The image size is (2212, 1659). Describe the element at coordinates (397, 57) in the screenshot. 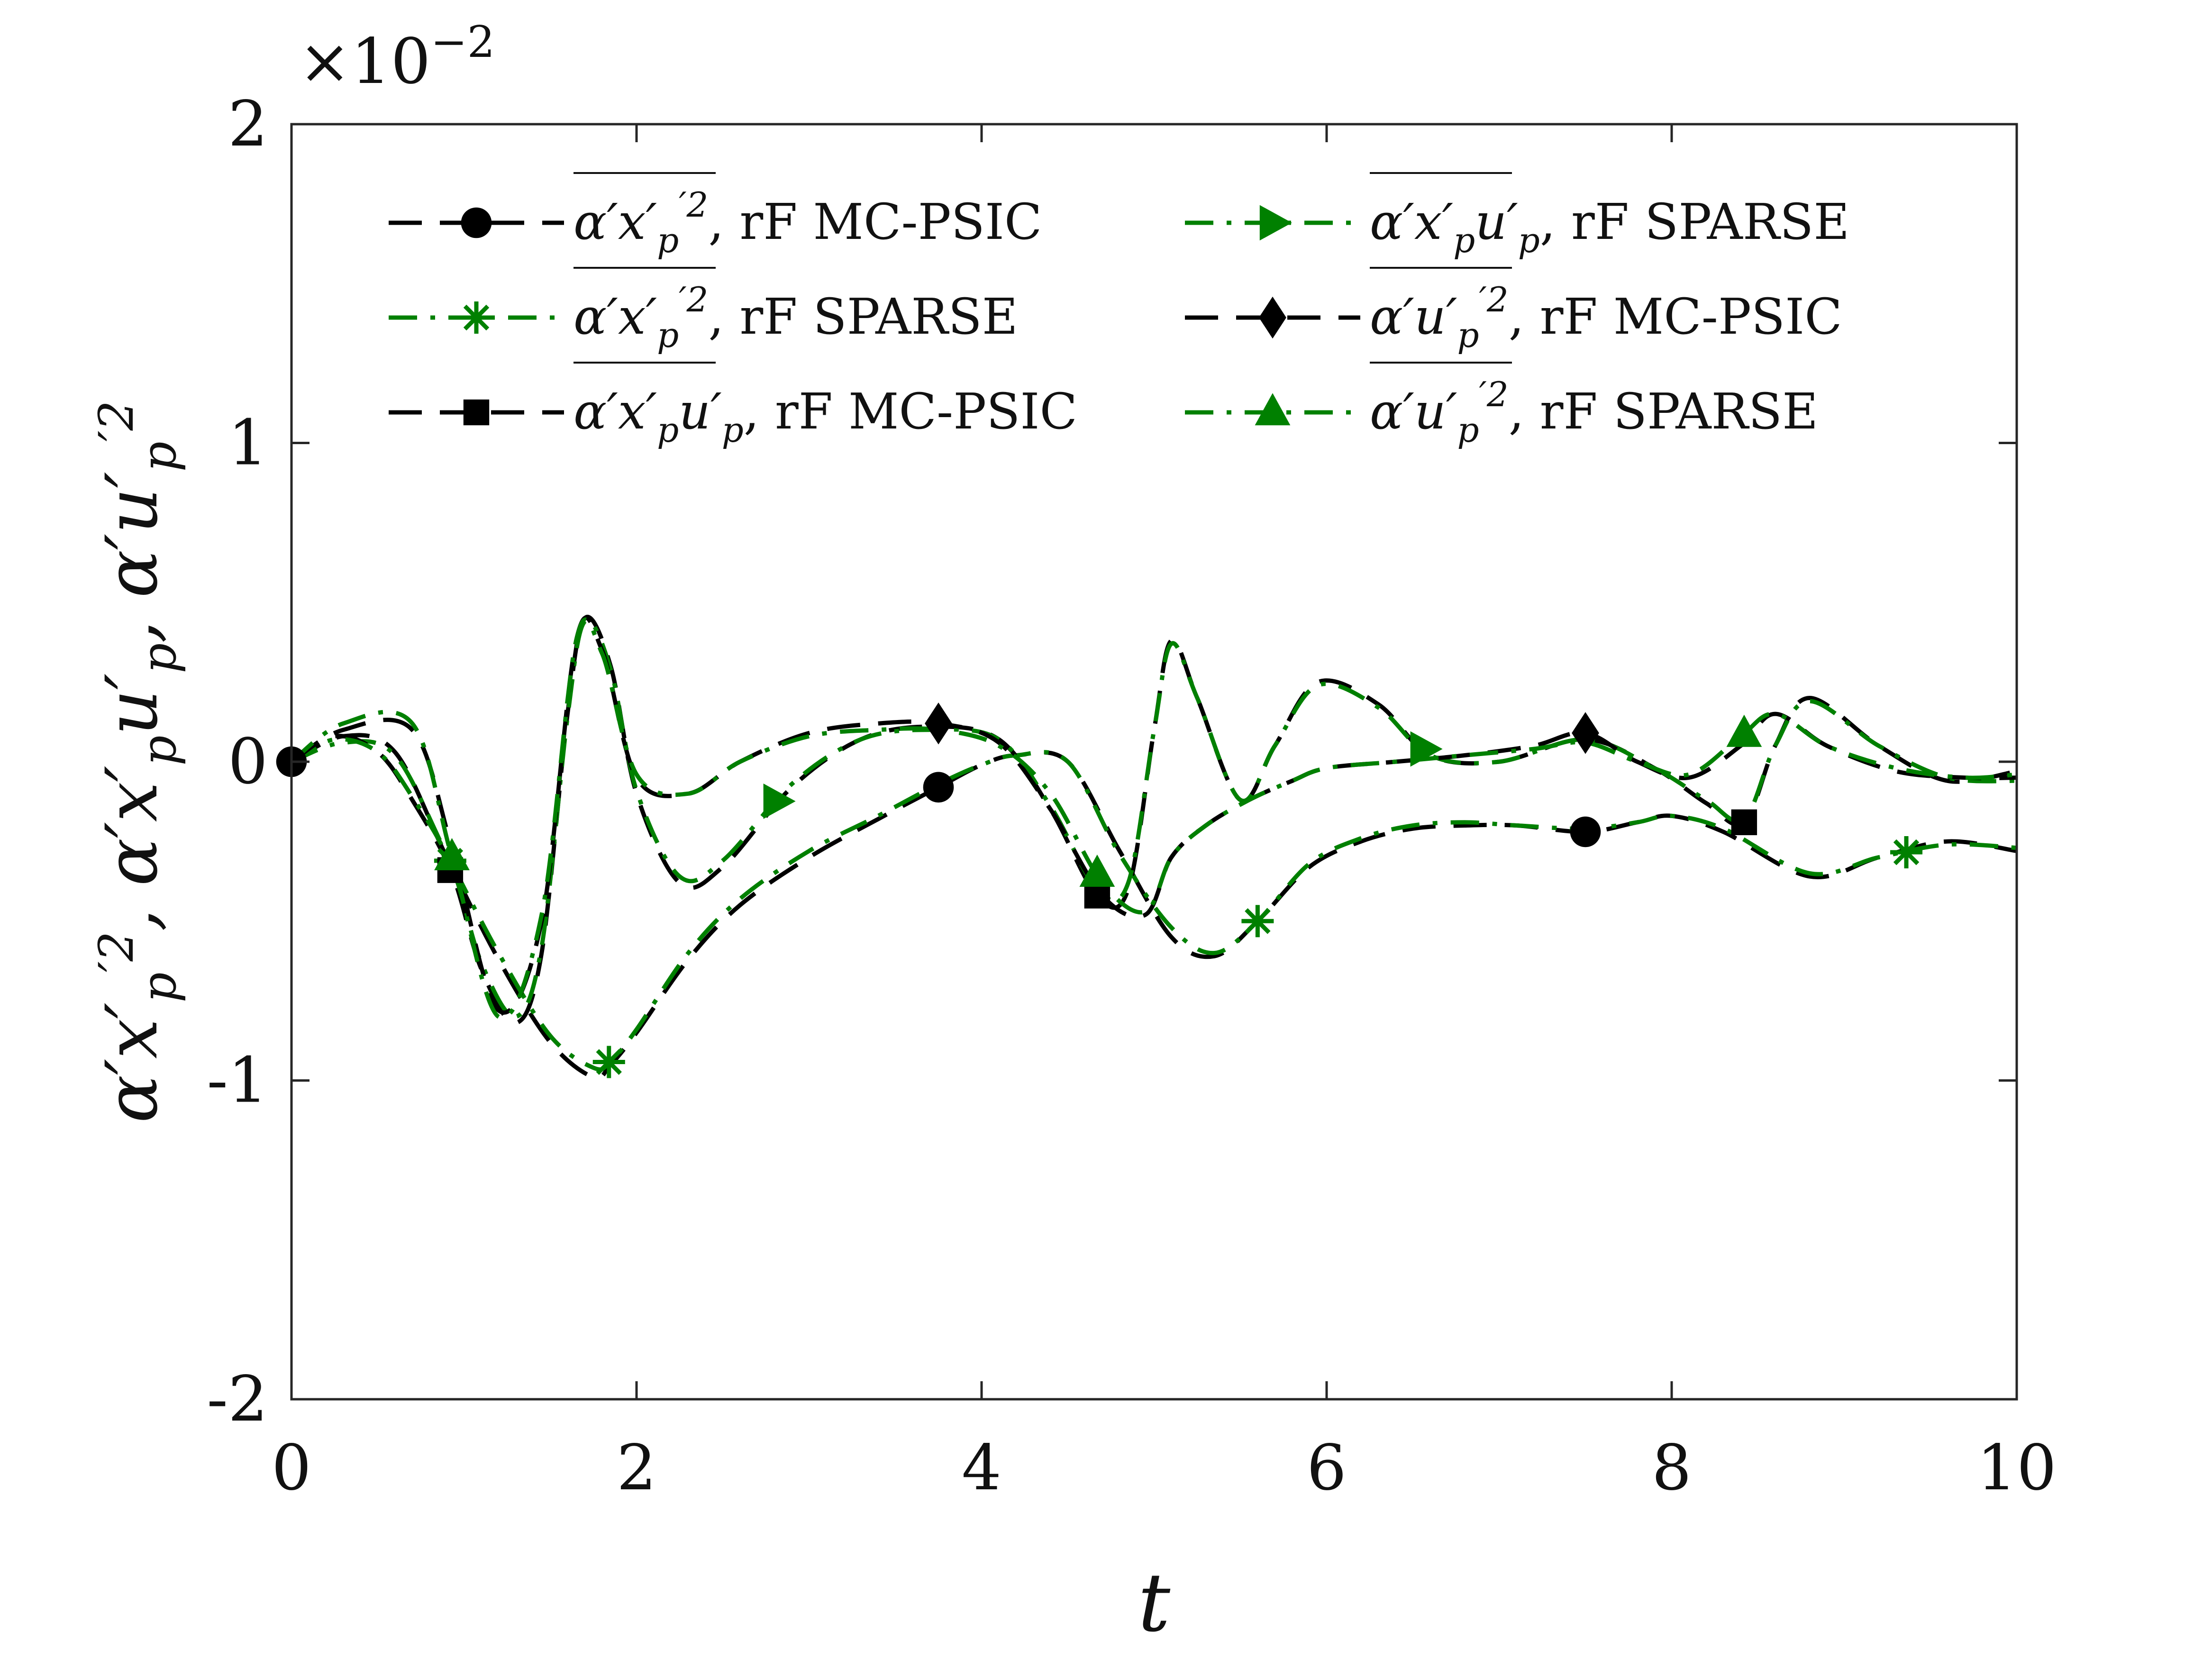

I see `y-multiplier: ×10⁻²` at that location.